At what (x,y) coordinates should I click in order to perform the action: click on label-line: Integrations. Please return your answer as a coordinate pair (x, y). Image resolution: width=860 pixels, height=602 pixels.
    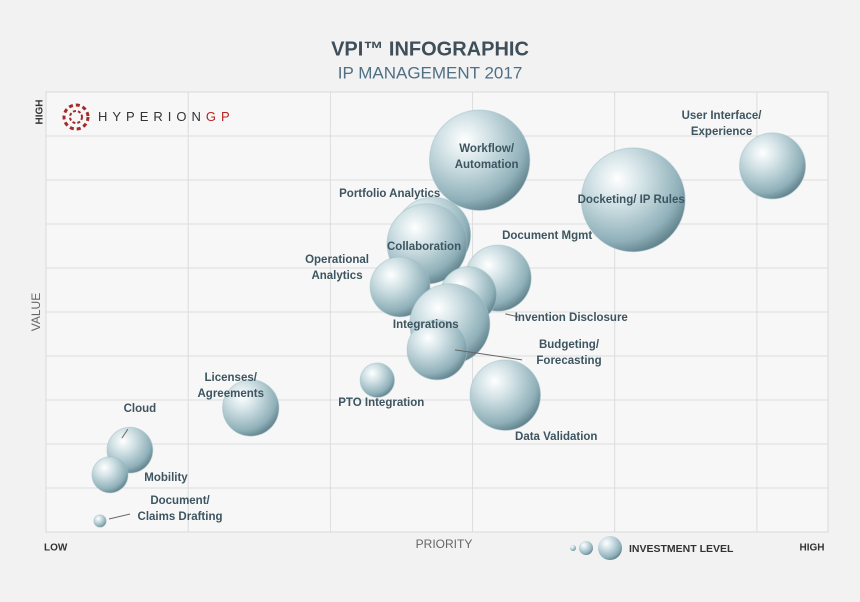
    Looking at the image, I should click on (426, 325).